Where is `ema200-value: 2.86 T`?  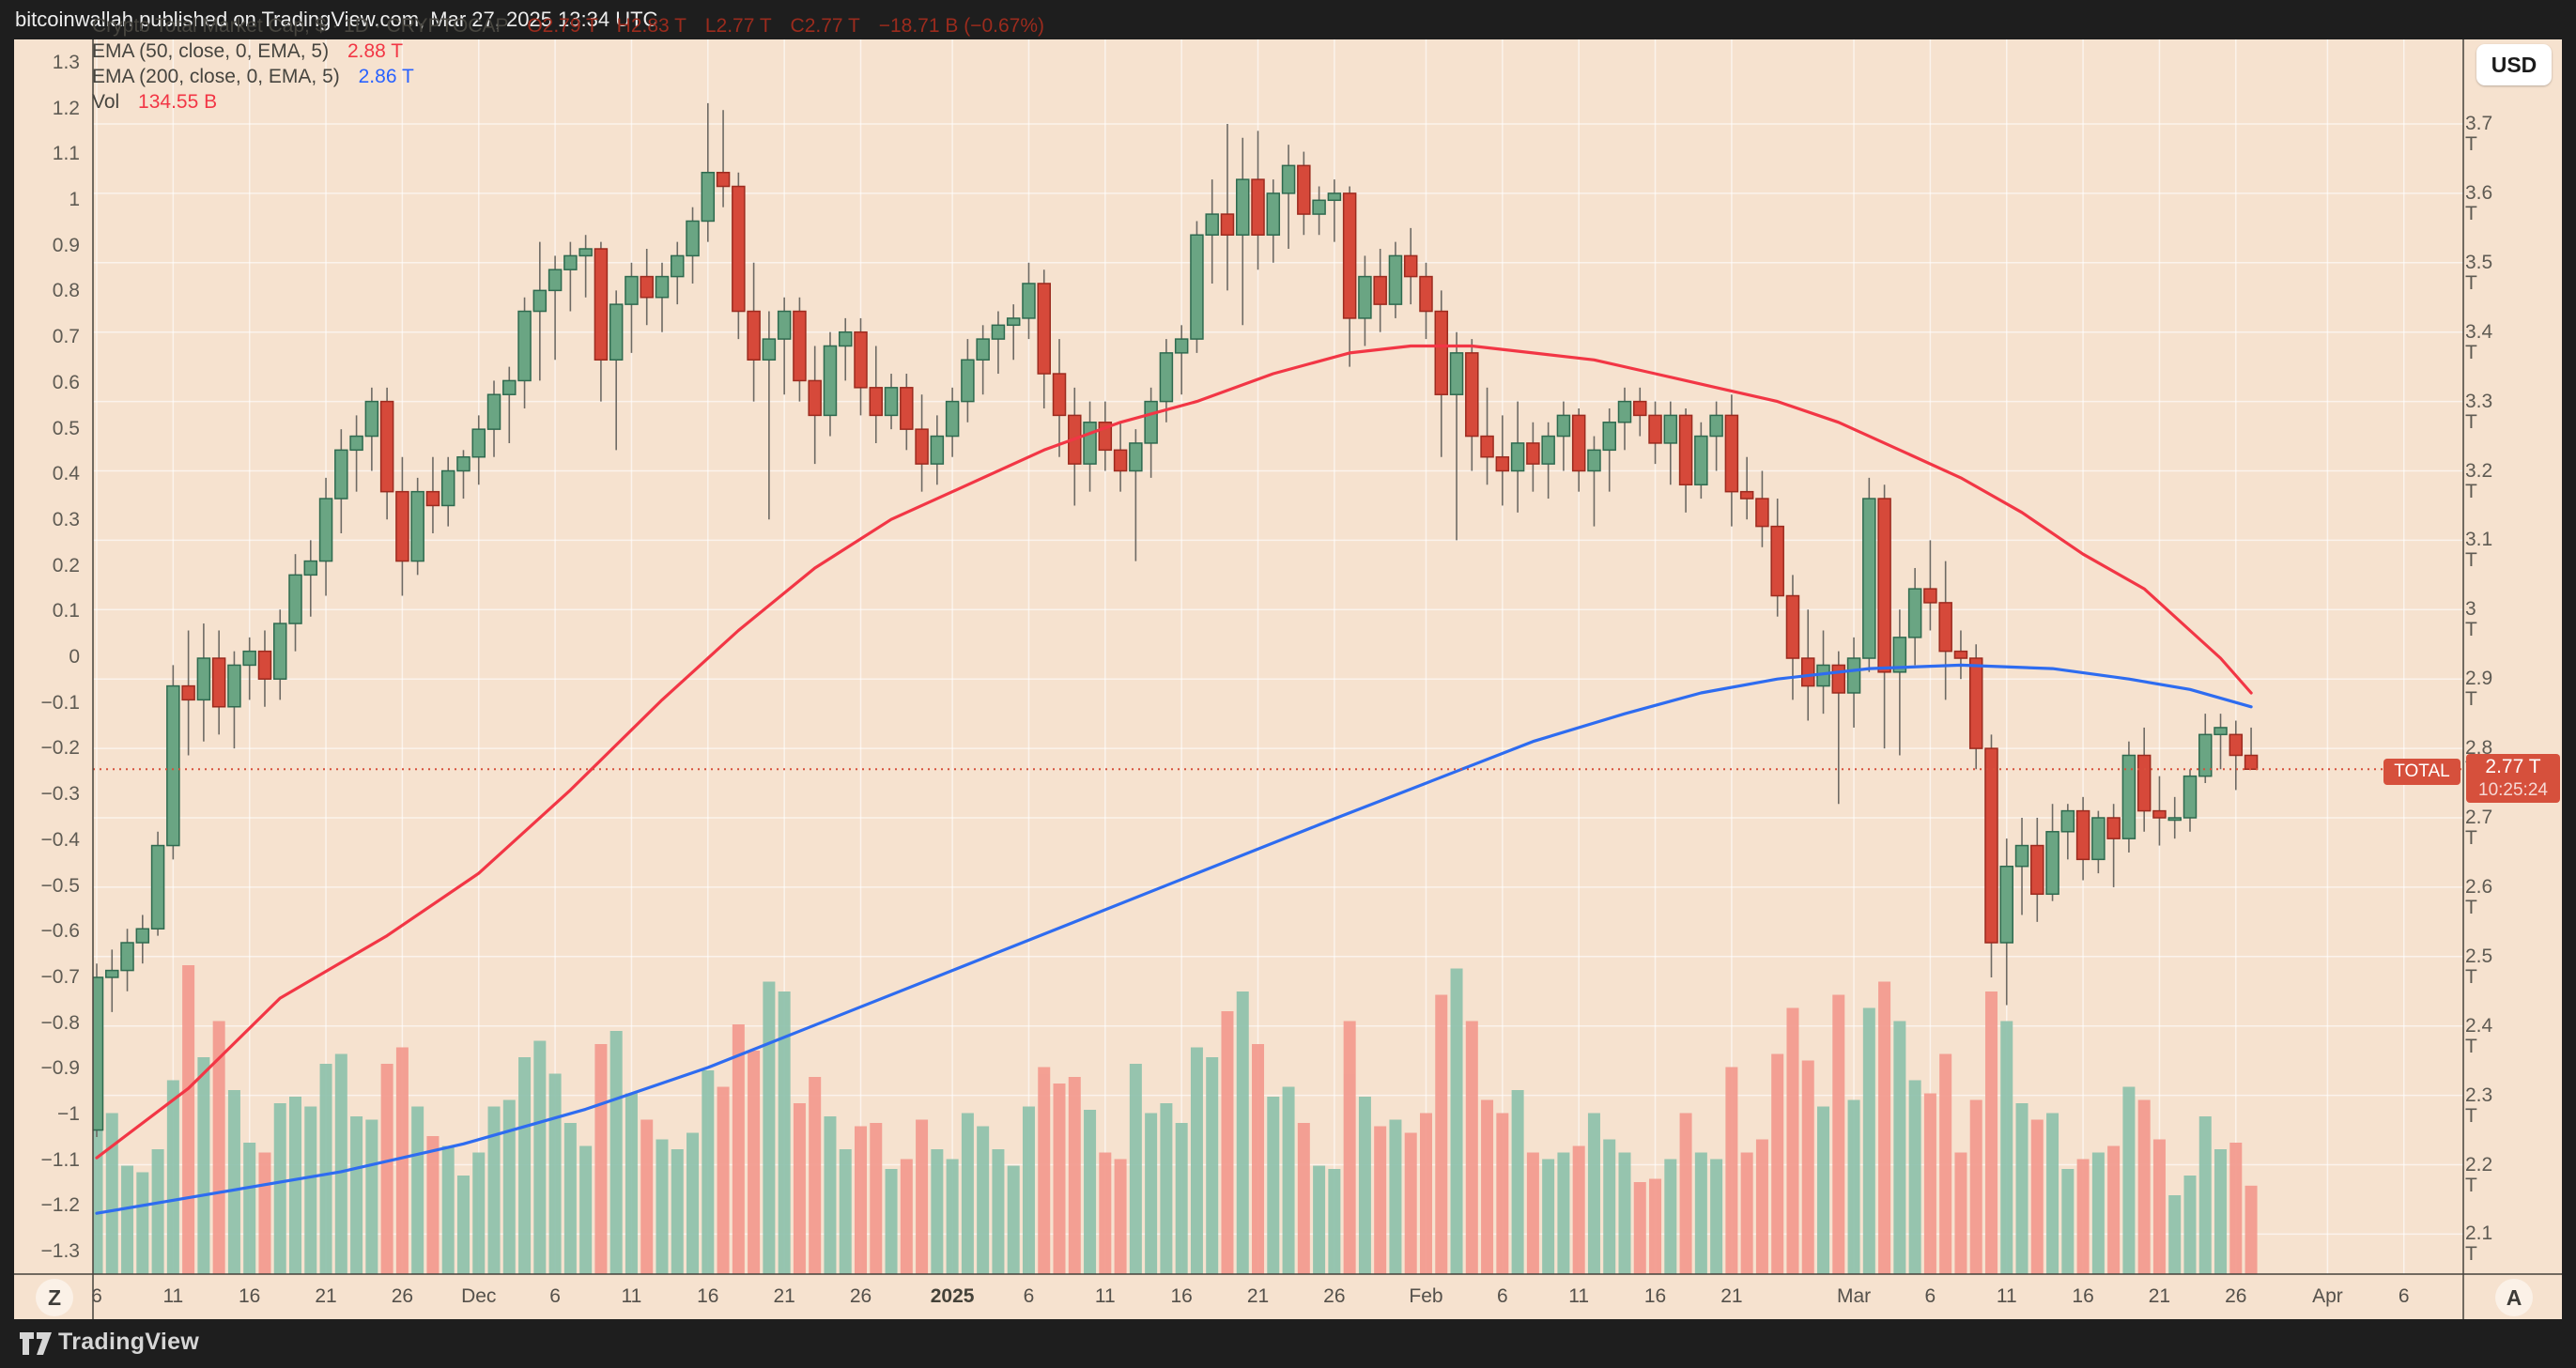 ema200-value: 2.86 T is located at coordinates (386, 76).